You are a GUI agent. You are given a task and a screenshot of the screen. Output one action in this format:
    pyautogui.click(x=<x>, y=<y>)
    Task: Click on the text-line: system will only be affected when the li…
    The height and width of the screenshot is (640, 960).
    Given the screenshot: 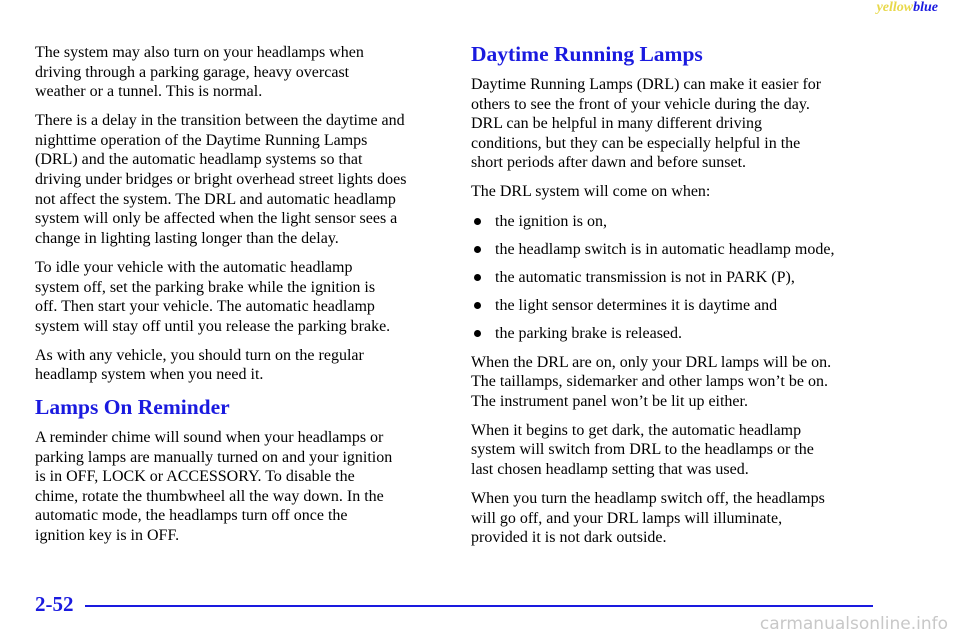 What is the action you would take?
    pyautogui.click(x=216, y=219)
    